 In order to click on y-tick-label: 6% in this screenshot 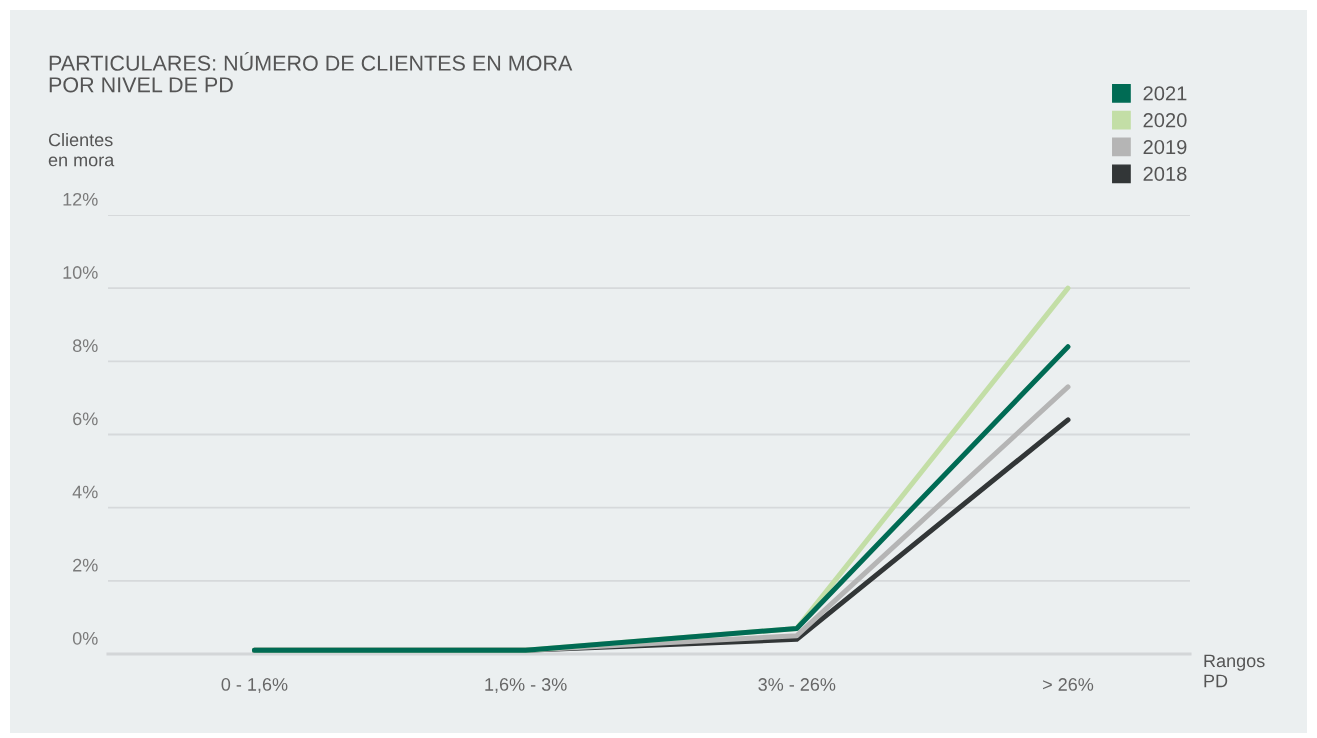, I will do `click(85, 419)`.